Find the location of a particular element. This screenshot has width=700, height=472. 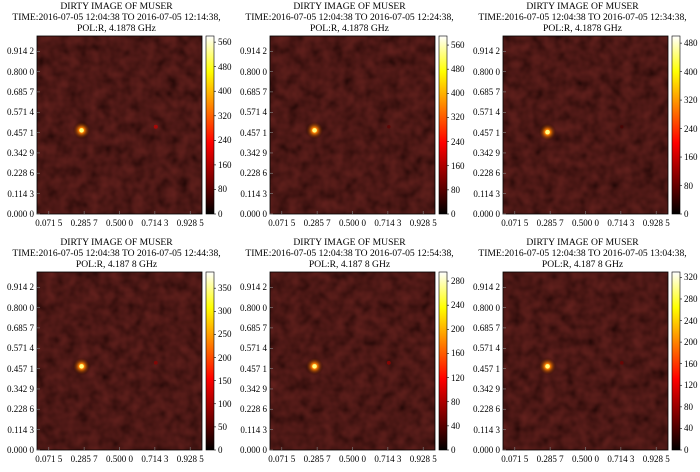

chart-subtitle: POL:R, 4.1878 GHz is located at coordinates (349, 28).